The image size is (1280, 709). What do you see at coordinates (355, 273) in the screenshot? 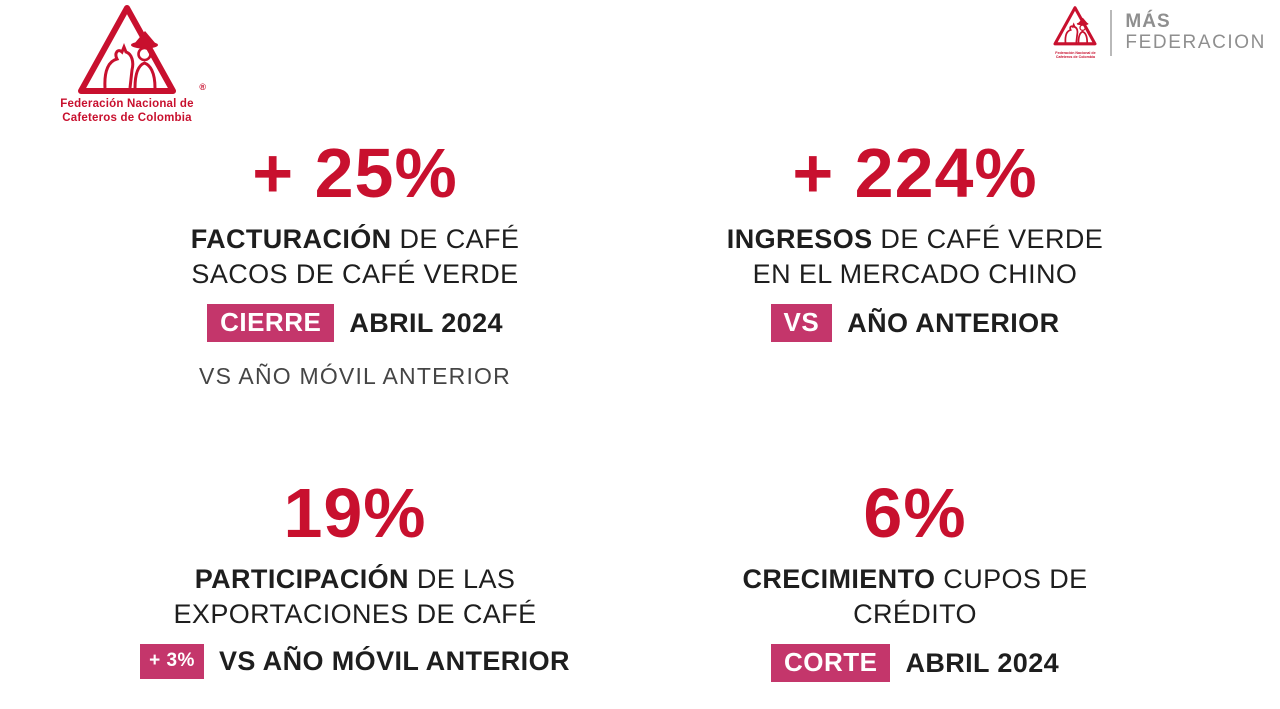
I see `stat-description-line2: SACOS DE CAFÉ VERDE` at bounding box center [355, 273].